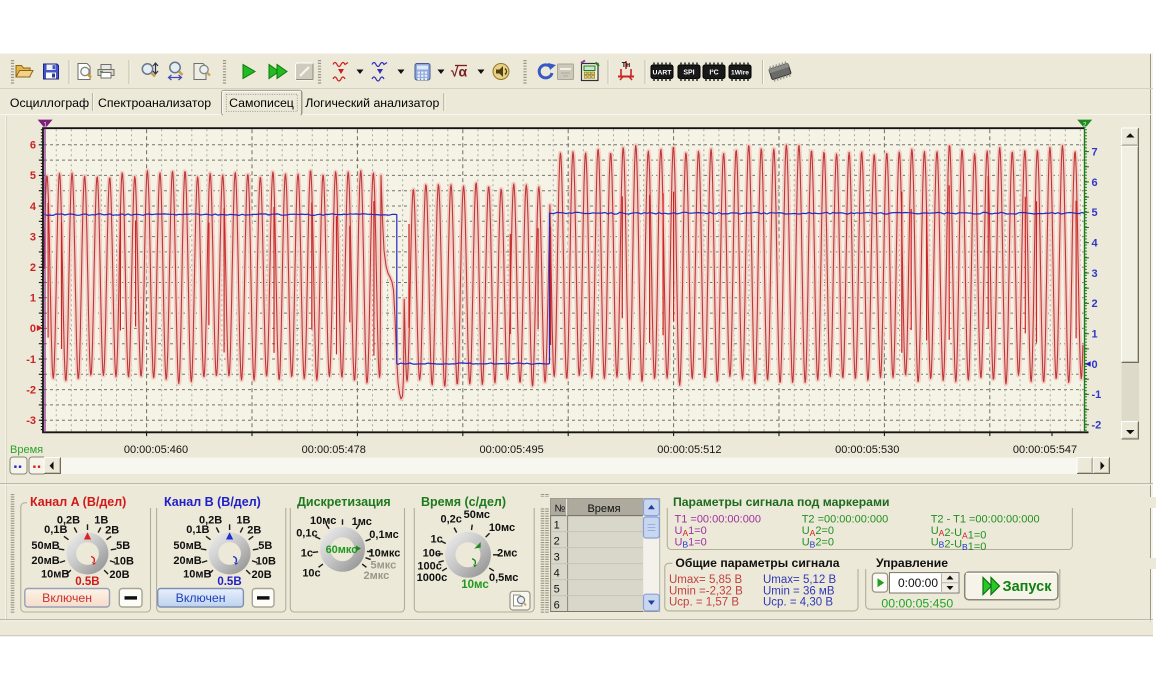  Describe the element at coordinates (507, 554) in the screenshot. I see `svg-text: 2мс` at that location.